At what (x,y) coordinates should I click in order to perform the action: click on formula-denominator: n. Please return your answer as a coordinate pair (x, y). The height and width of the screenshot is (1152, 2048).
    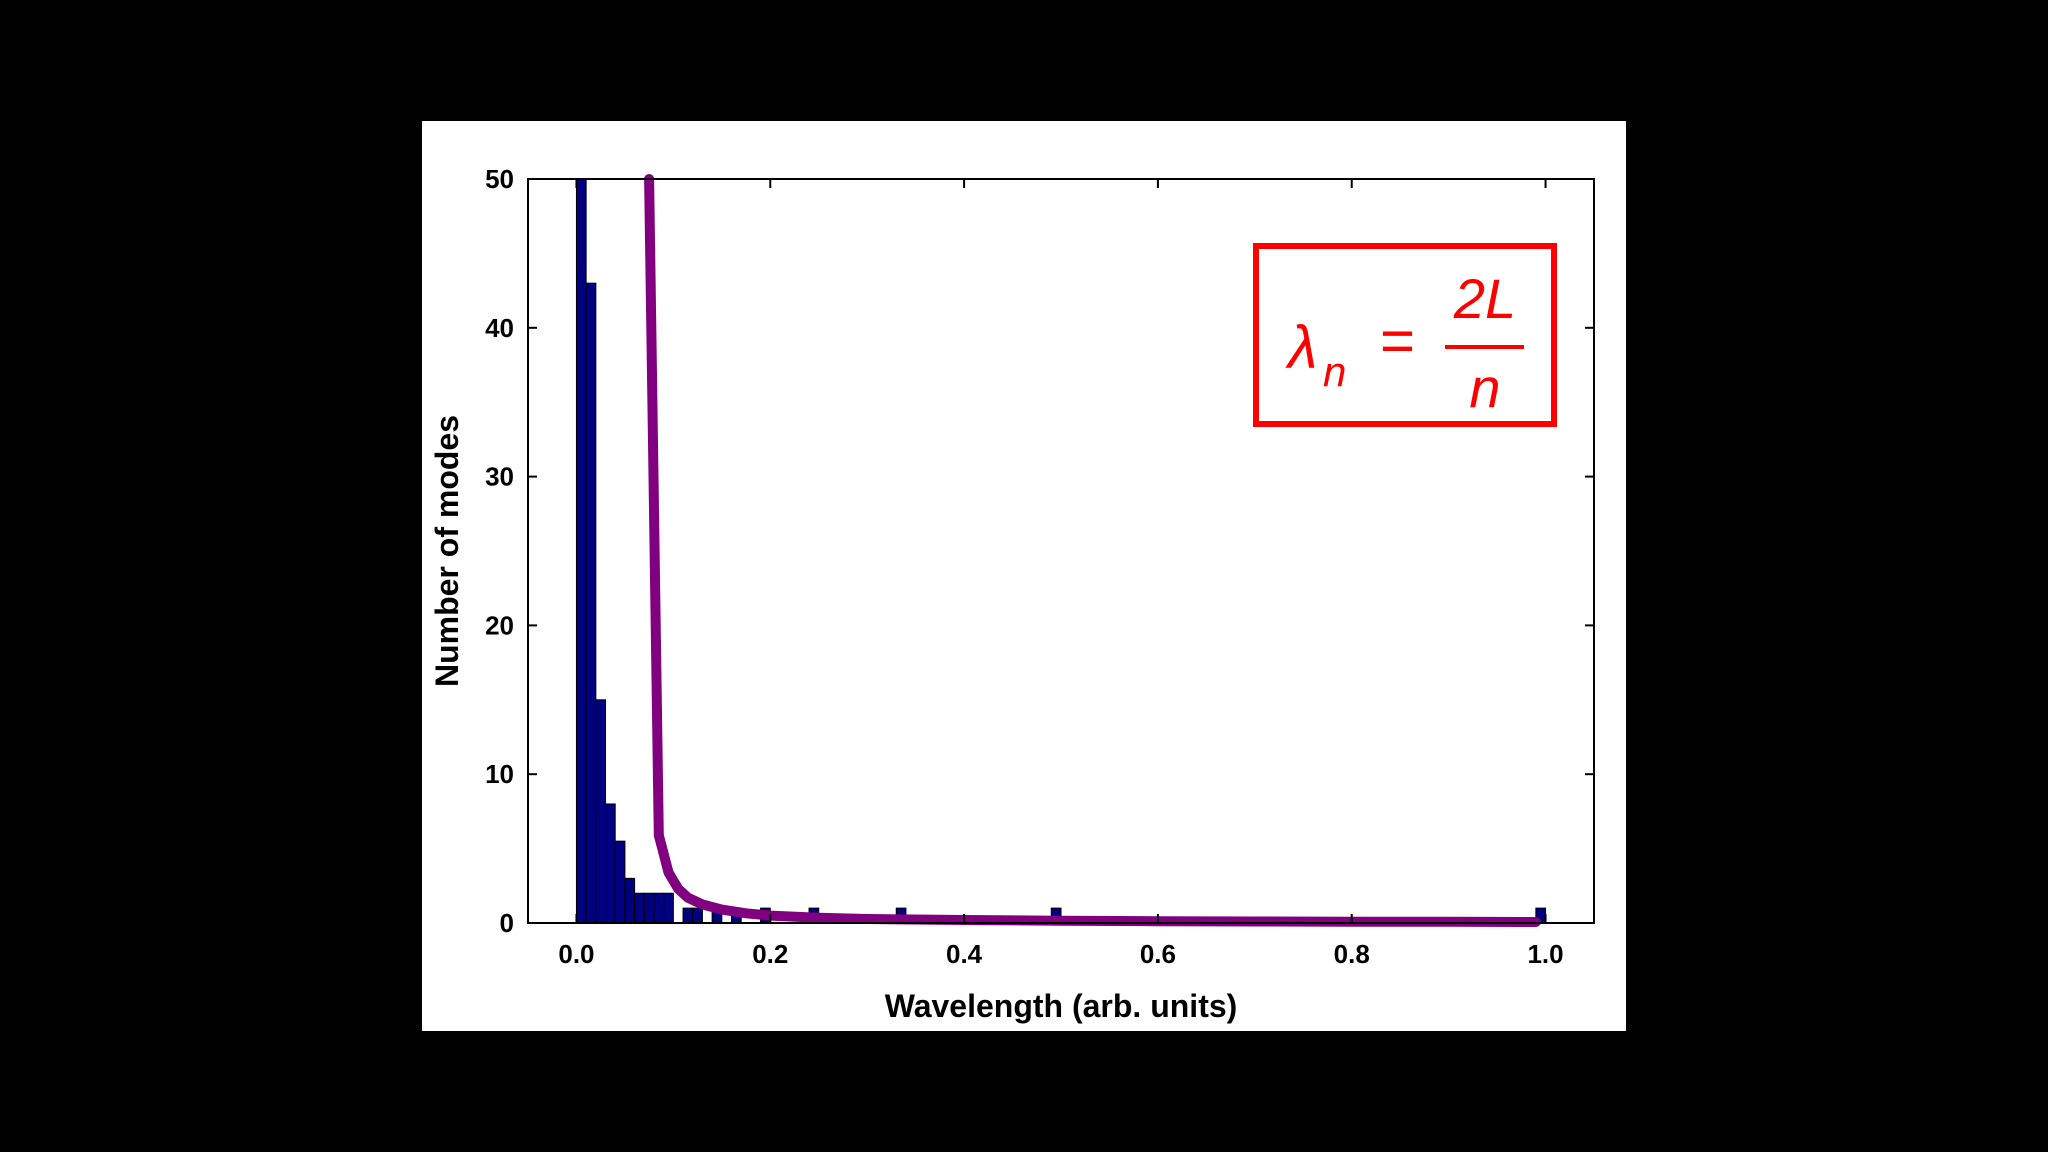
    Looking at the image, I should click on (1484, 387).